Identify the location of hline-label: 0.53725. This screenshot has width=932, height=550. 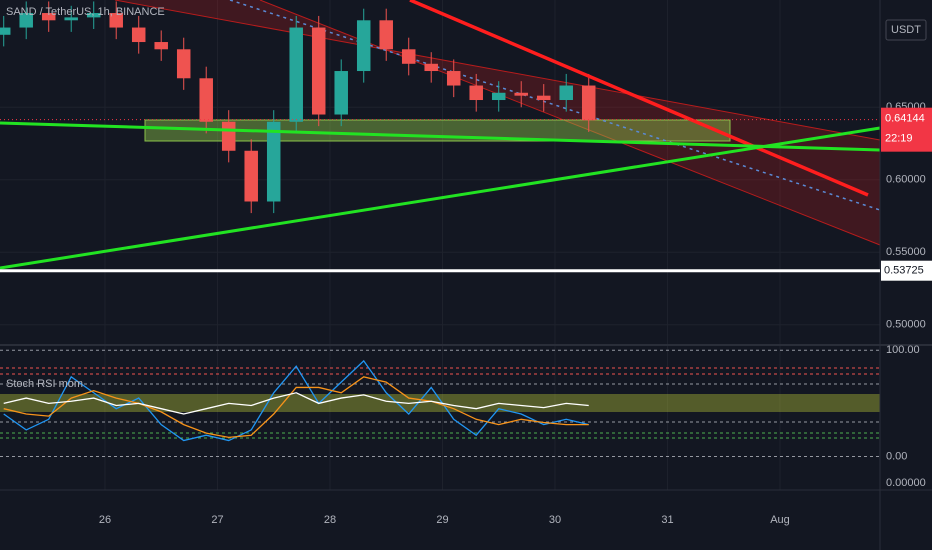
(904, 271).